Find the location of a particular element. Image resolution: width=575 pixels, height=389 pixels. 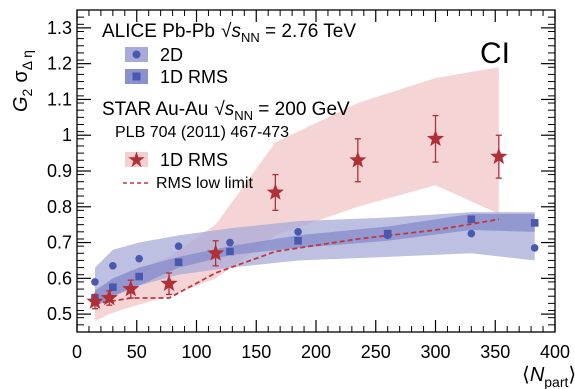

legend-1d-rms-label: 1D RMS is located at coordinates (194, 77).